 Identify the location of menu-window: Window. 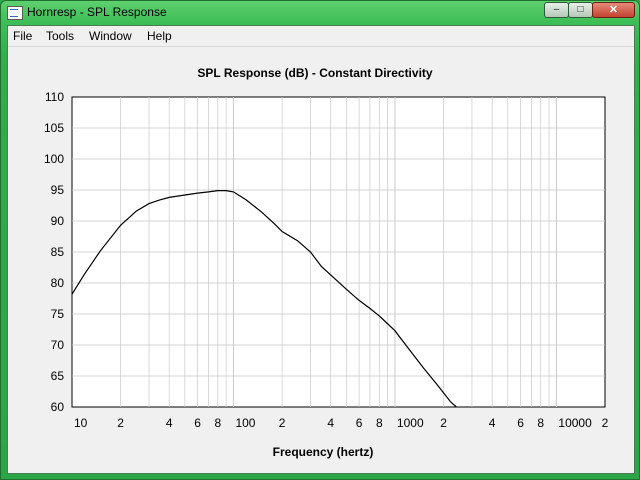
(110, 36).